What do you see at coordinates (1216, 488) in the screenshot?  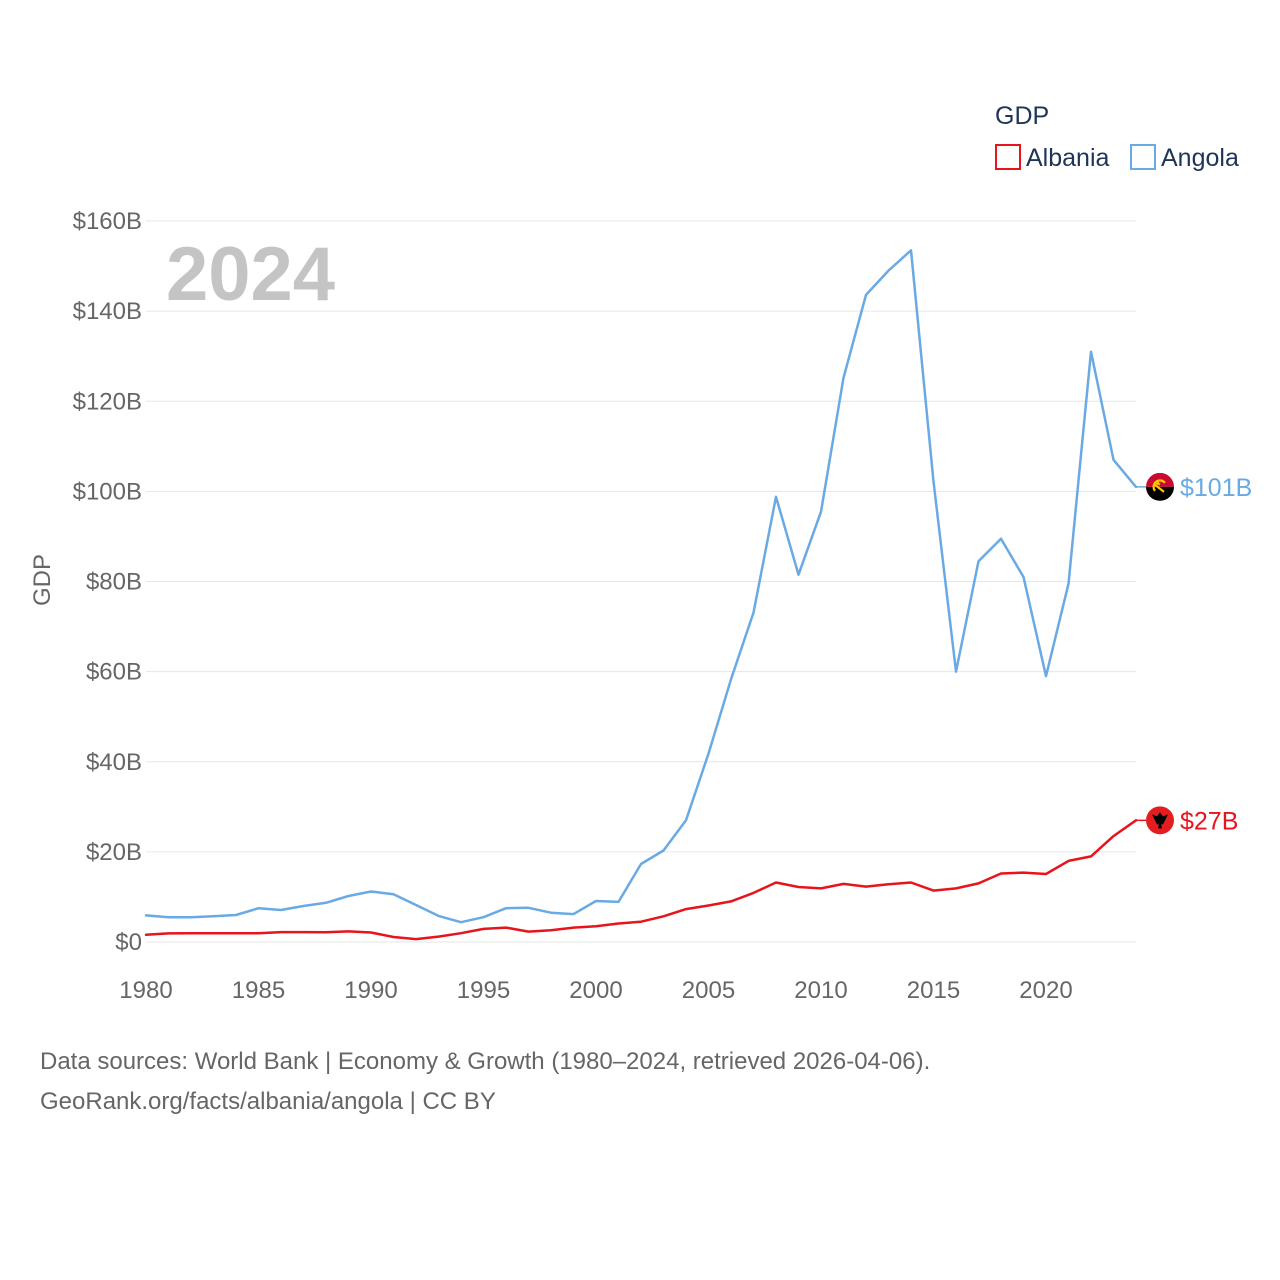 I see `end-value-label-angola: $101B` at bounding box center [1216, 488].